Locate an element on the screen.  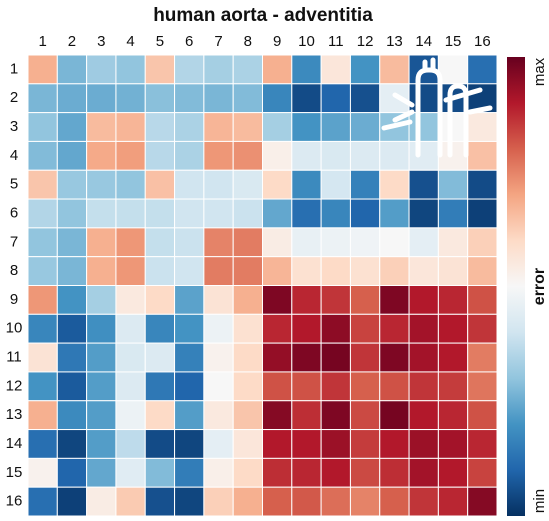
y-tick-label: 4 is located at coordinates (14, 155).